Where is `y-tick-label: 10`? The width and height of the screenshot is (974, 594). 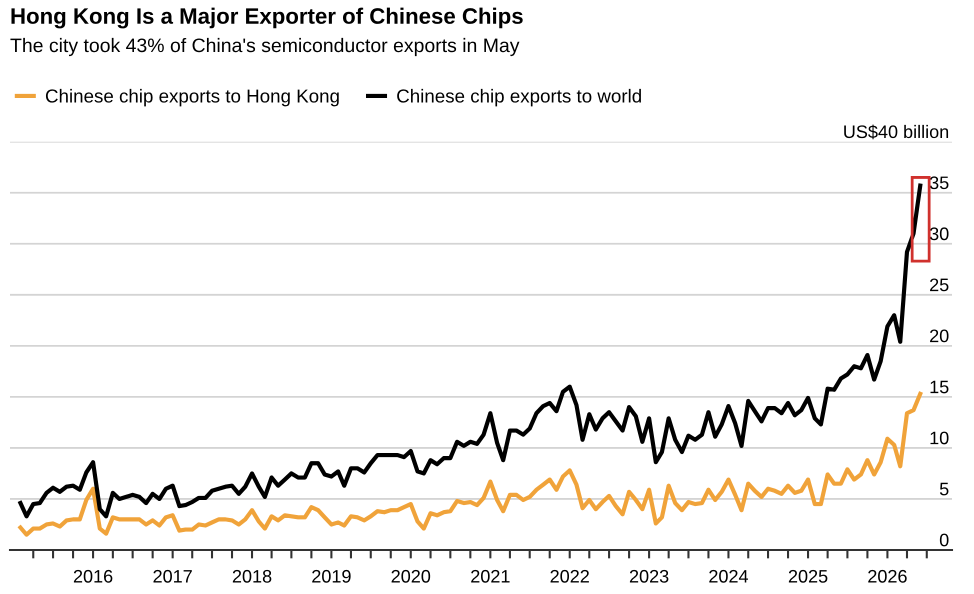
y-tick-label: 10 is located at coordinates (939, 438).